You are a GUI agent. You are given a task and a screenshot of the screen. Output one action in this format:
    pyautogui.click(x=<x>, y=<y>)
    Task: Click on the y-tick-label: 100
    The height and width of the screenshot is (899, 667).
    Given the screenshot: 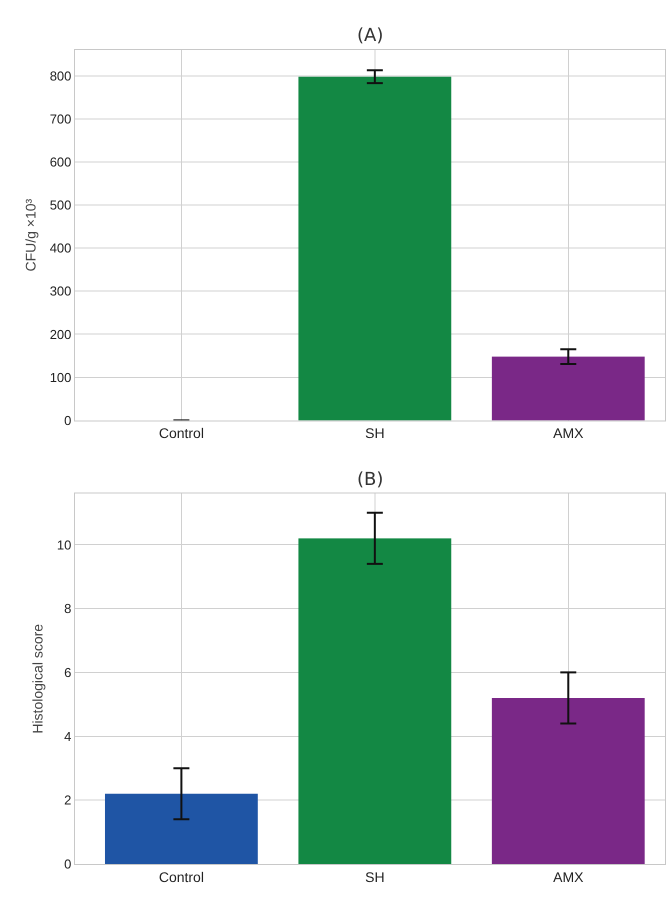 What is the action you would take?
    pyautogui.click(x=61, y=377)
    